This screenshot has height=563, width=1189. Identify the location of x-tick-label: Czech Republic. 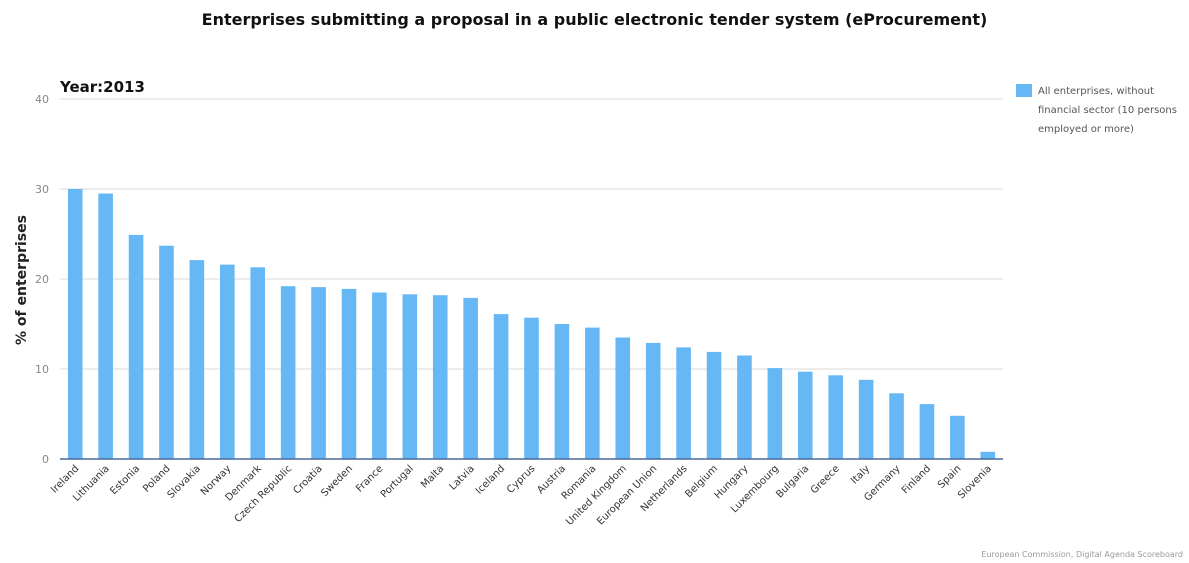
(264, 494).